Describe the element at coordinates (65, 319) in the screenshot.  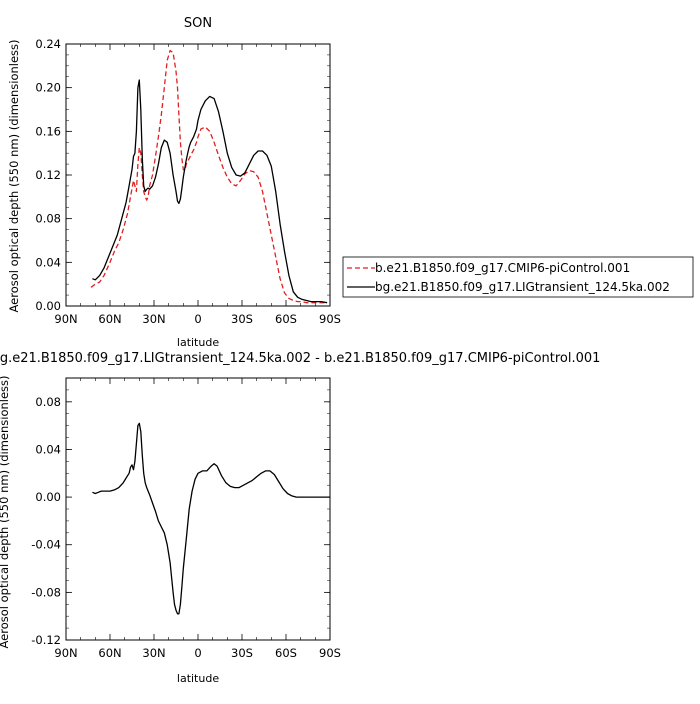
I see `top-xtick-label: 90N` at that location.